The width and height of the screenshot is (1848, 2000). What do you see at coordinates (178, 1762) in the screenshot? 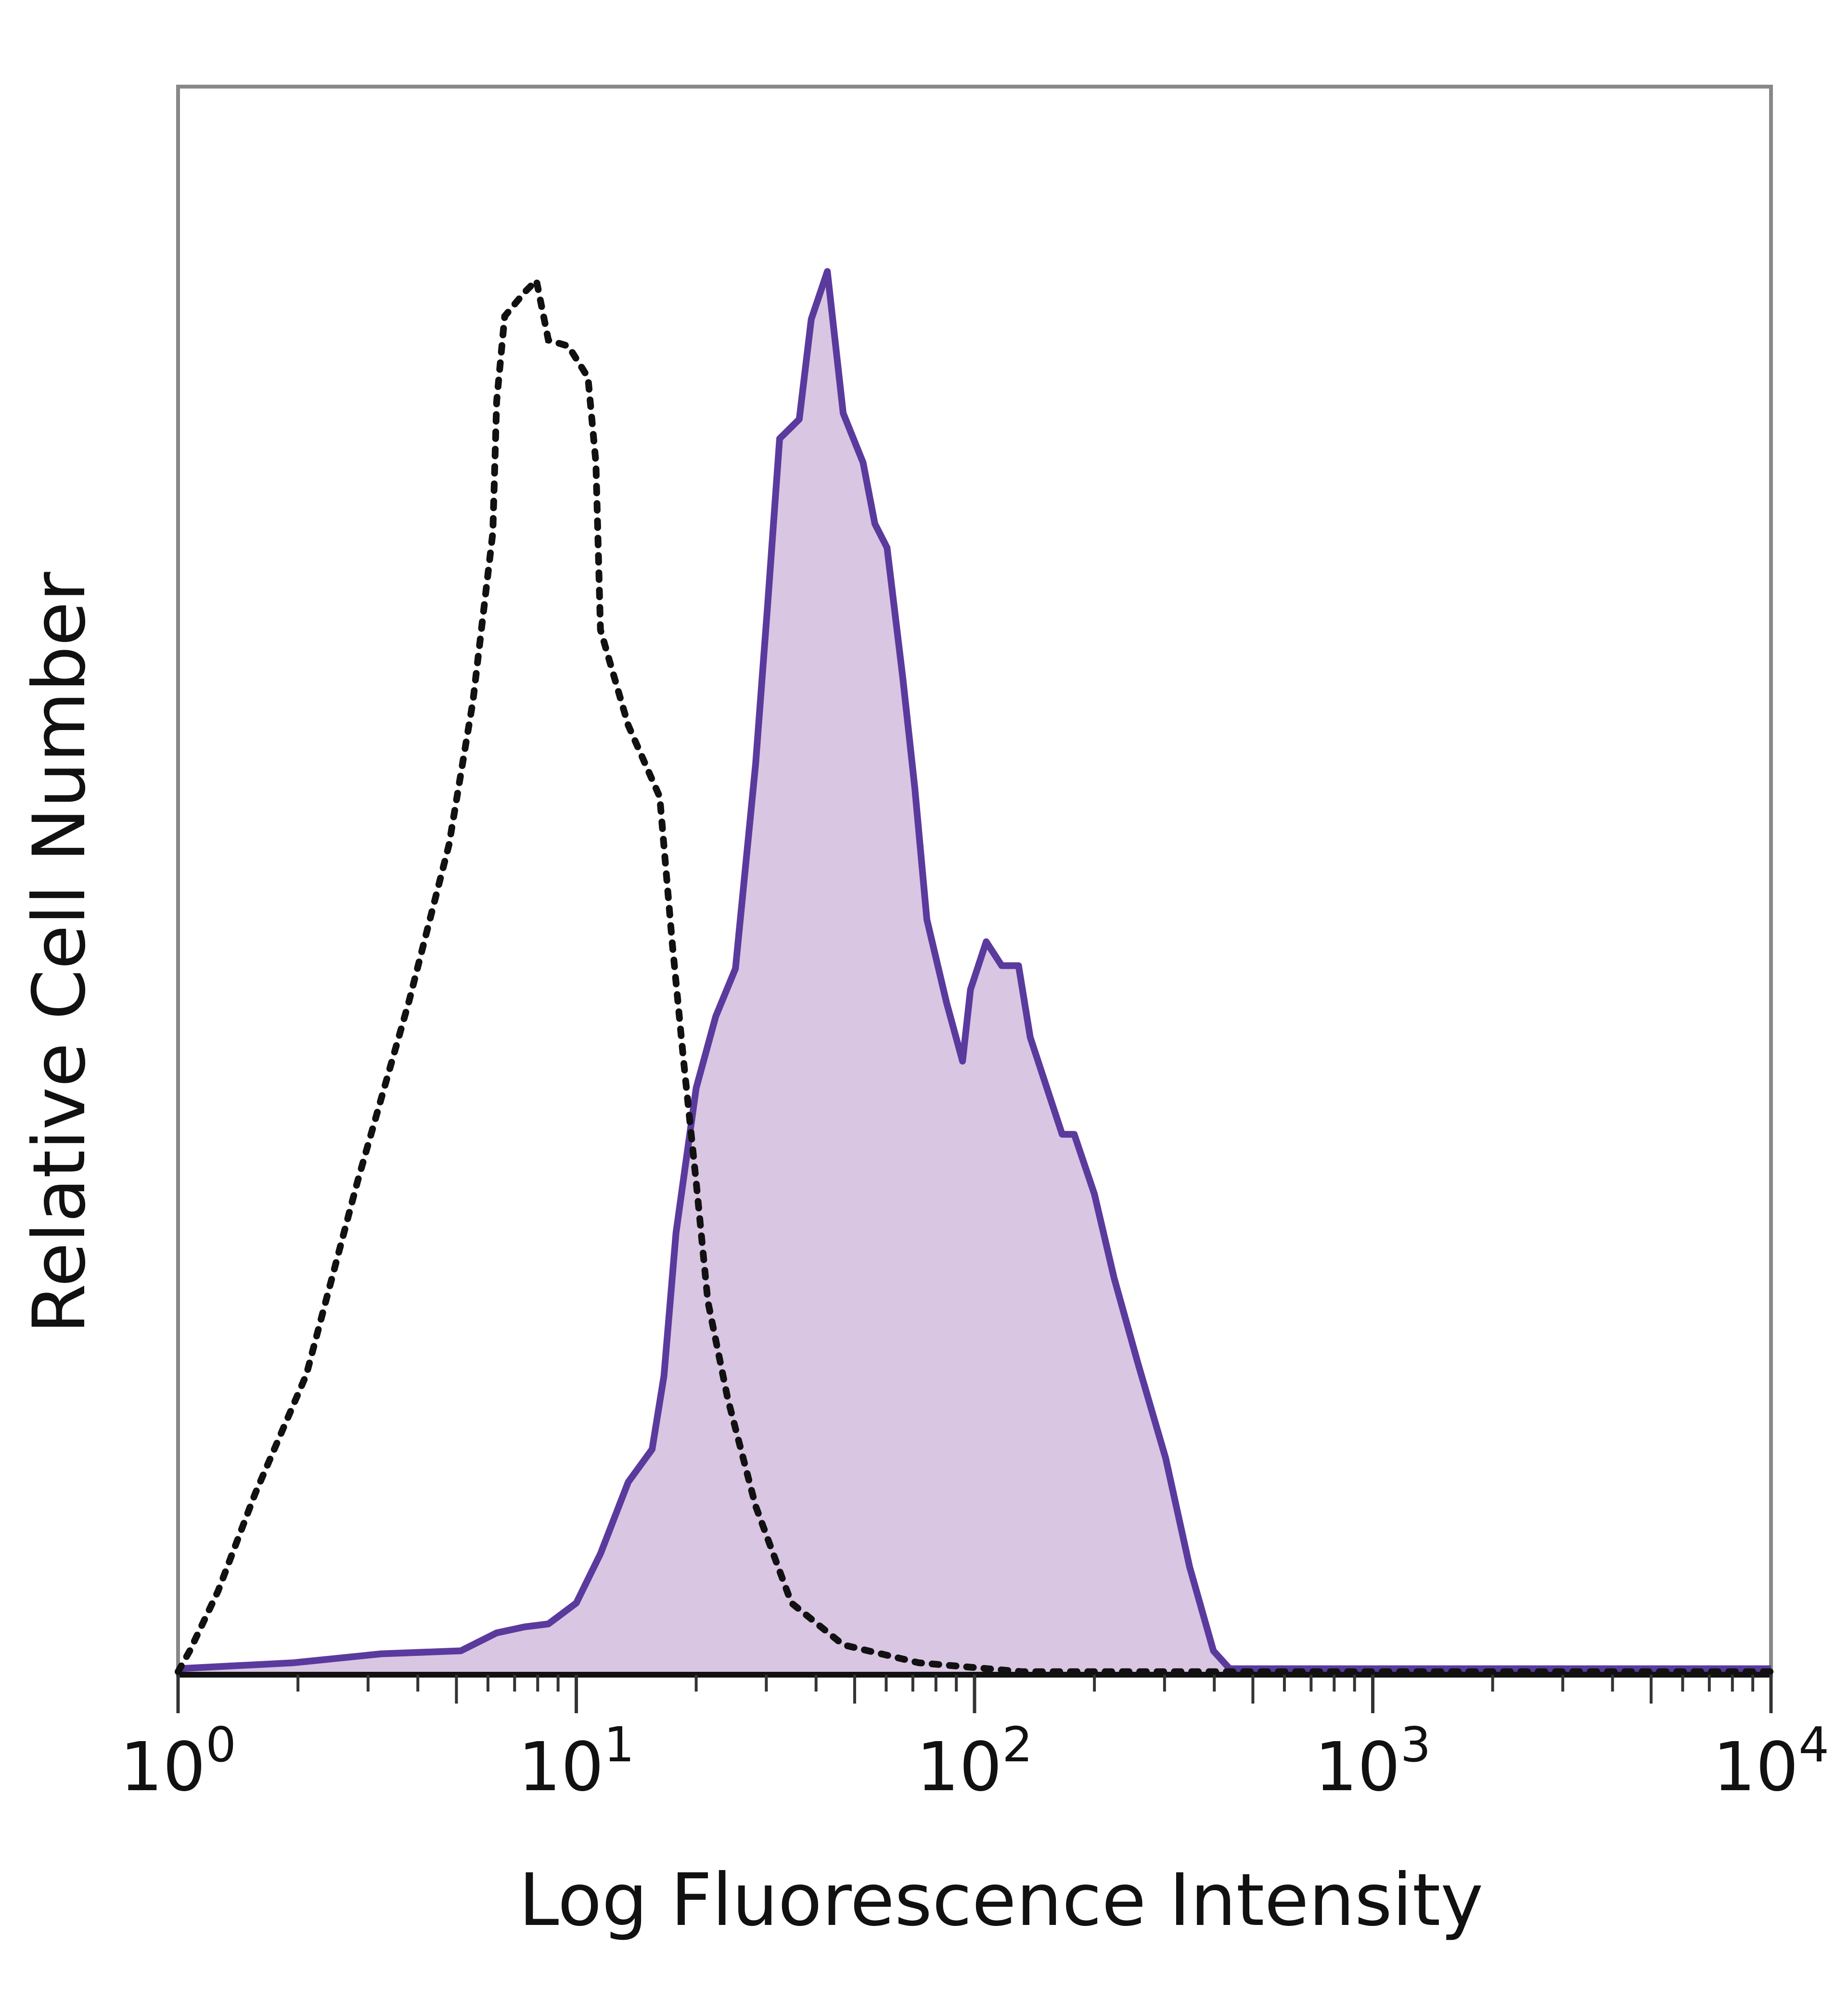
I see `x-tick-label: 10⁰` at bounding box center [178, 1762].